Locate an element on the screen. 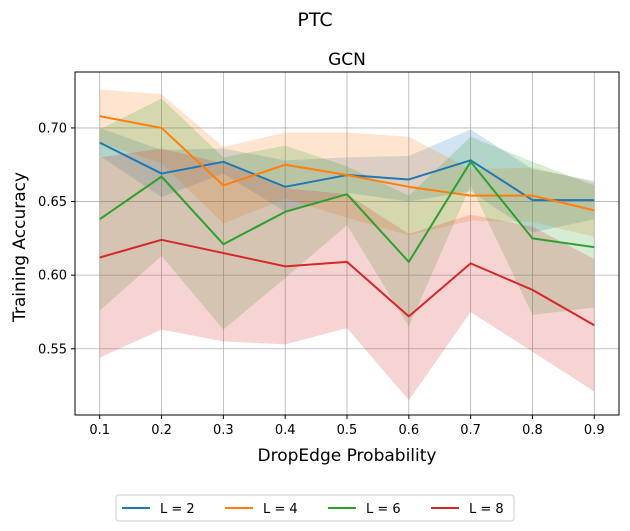 This screenshot has width=630, height=531. suptitle: PTC is located at coordinates (314, 20).